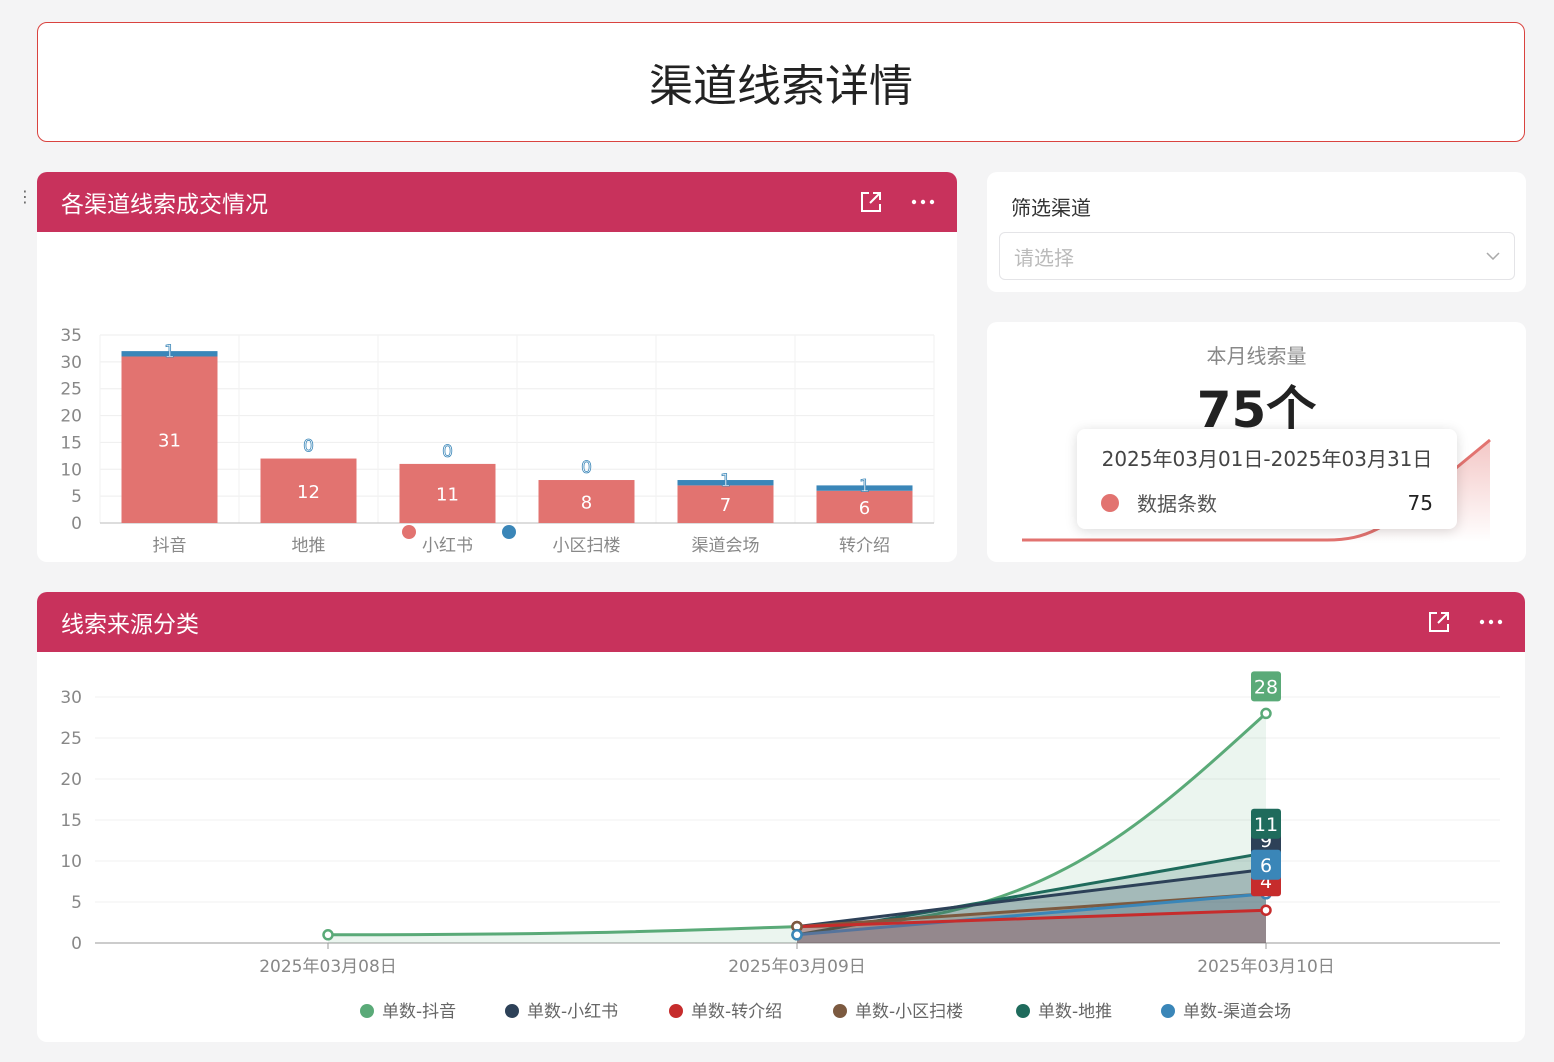 This screenshot has height=1062, width=1554. Describe the element at coordinates (1420, 502) in the screenshot. I see `tooltip-value: 75` at that location.